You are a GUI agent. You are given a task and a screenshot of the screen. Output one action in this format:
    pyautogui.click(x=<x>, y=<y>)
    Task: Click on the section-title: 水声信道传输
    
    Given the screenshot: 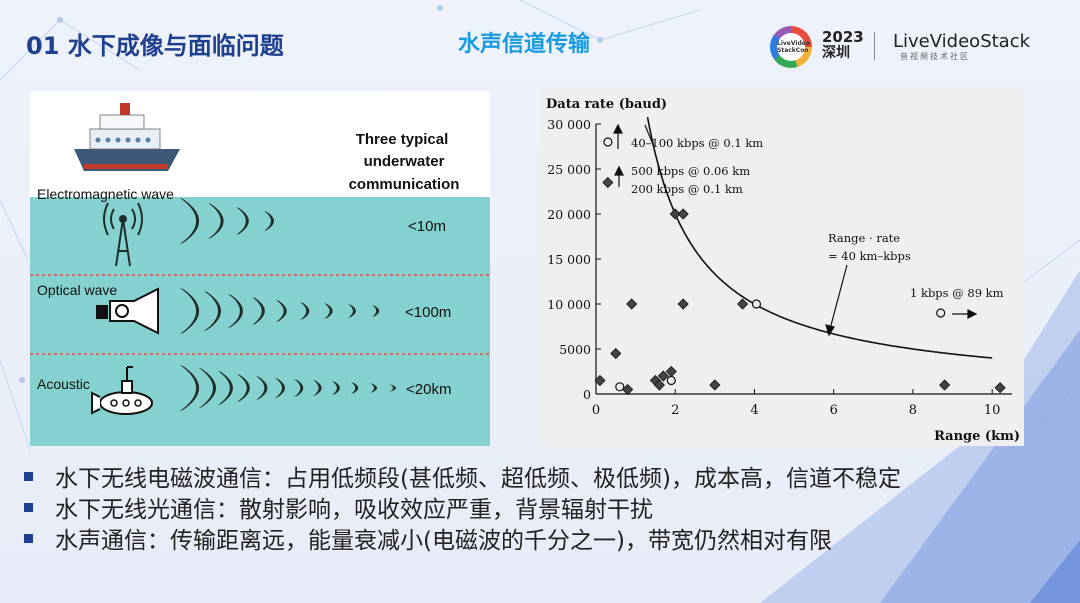 What is the action you would take?
    pyautogui.click(x=524, y=44)
    